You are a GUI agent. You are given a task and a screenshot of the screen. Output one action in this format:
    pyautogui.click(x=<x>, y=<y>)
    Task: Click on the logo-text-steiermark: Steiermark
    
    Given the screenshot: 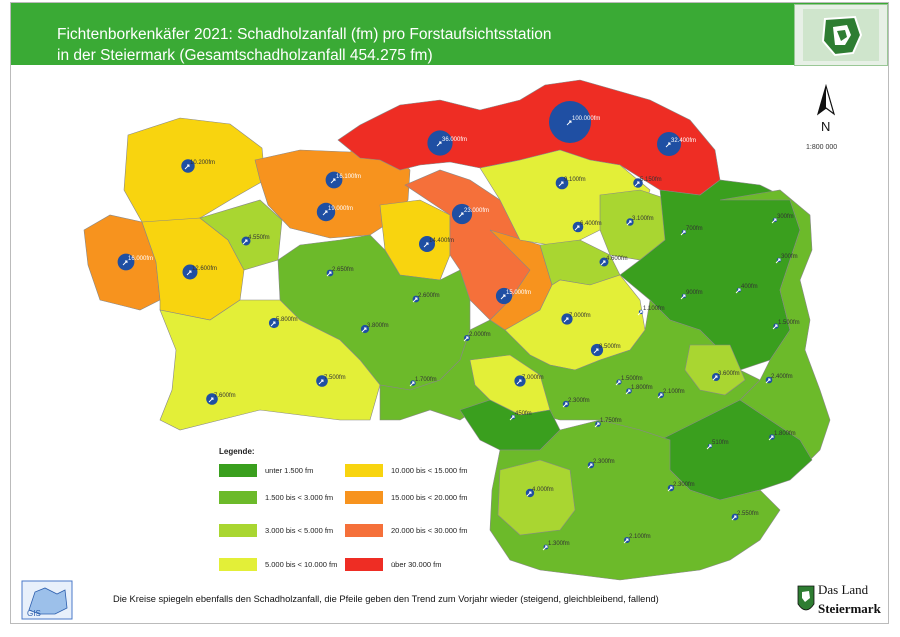 What is the action you would take?
    pyautogui.click(x=849, y=608)
    